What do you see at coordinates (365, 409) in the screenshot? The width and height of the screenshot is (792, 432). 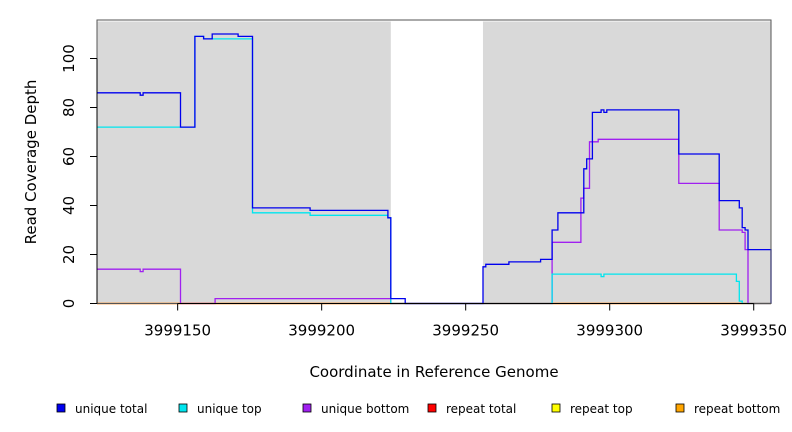 I see `legend-label-unique-bottom: unique bottom` at bounding box center [365, 409].